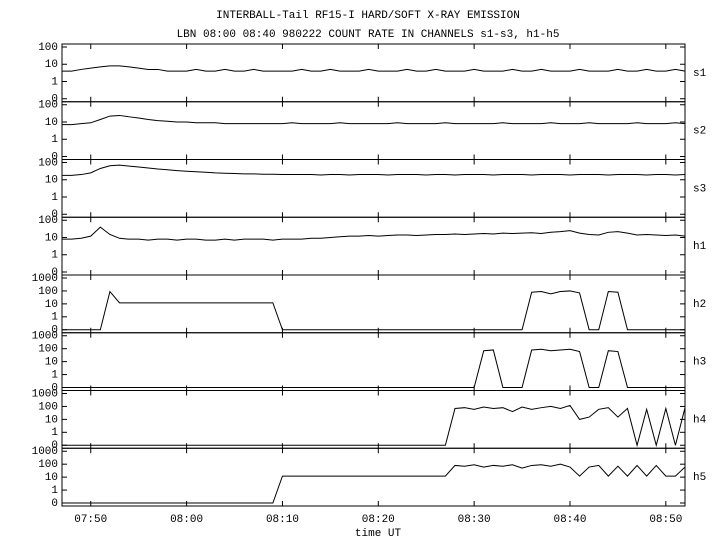  What do you see at coordinates (569, 520) in the screenshot?
I see `x-tick-label: 08:40` at bounding box center [569, 520].